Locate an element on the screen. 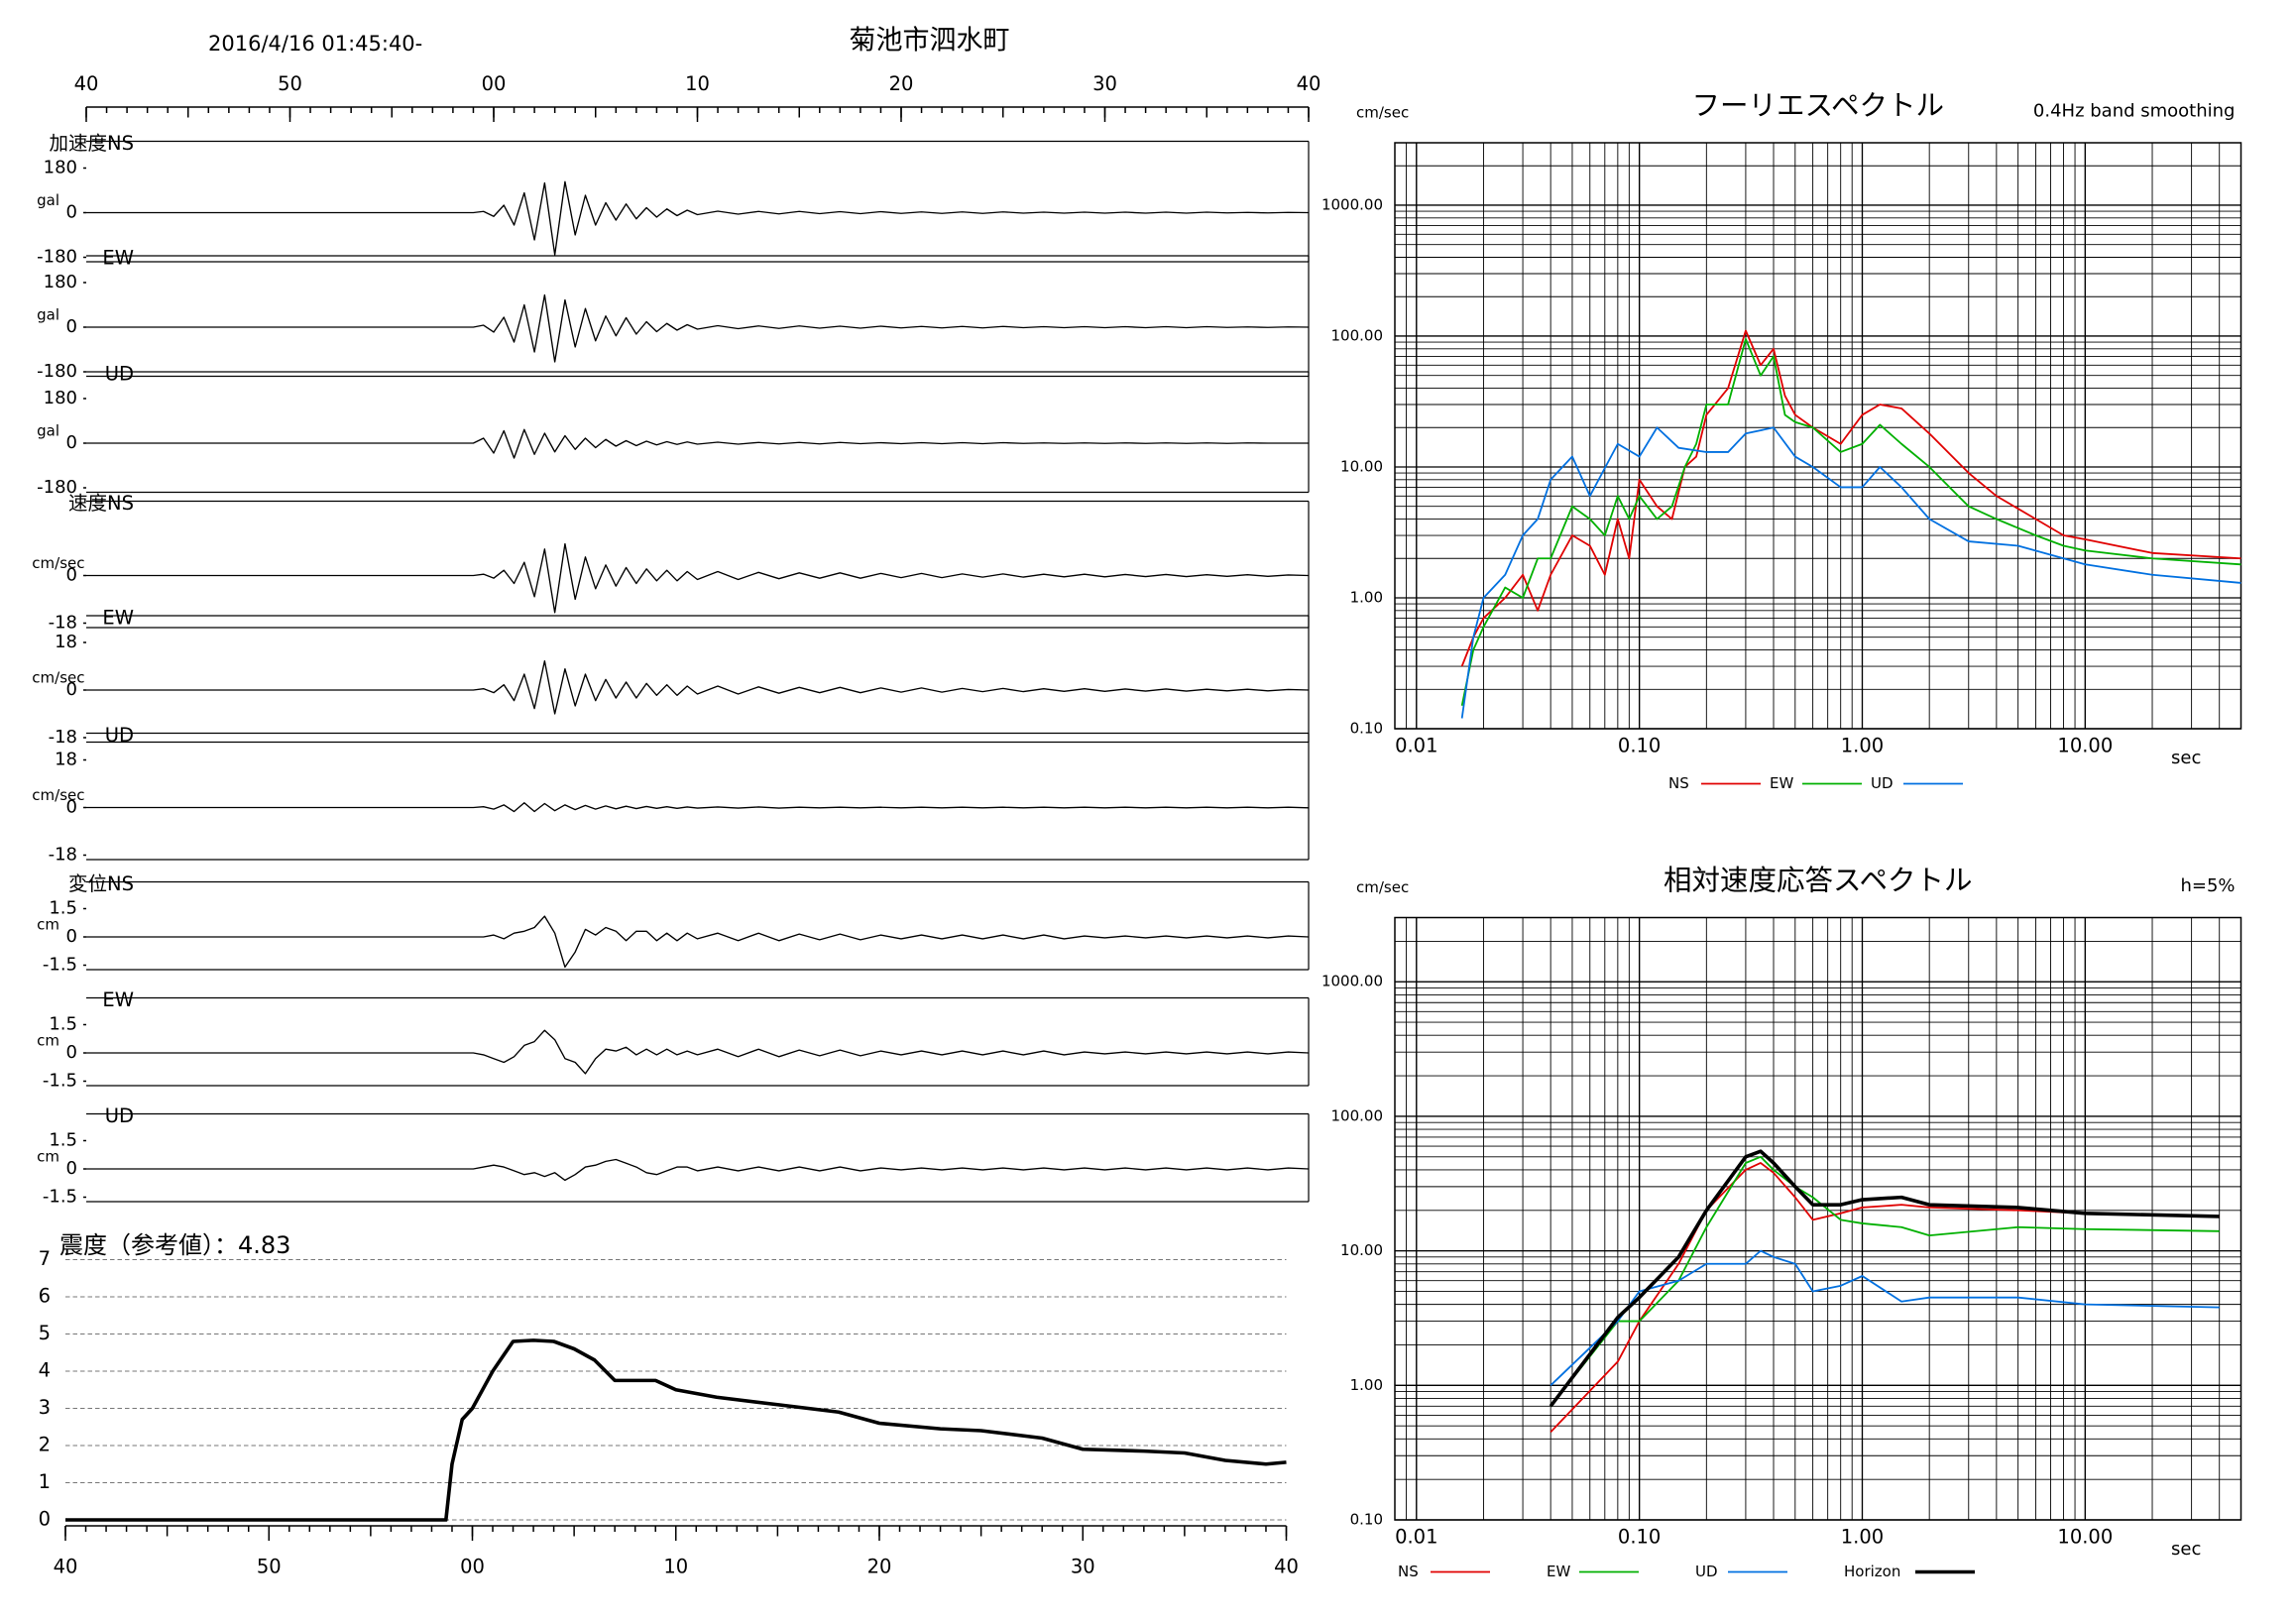  y-tick-label: 1000.00 is located at coordinates (1352, 981).